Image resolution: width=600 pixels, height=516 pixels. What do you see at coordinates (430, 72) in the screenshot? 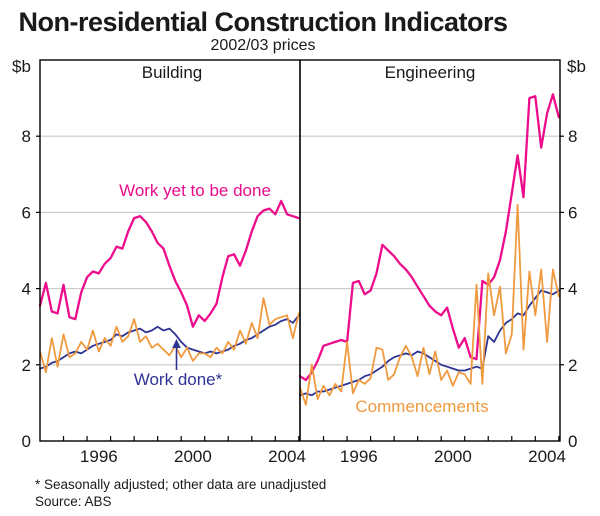
I see `panel-title-engineering: Engineering` at bounding box center [430, 72].